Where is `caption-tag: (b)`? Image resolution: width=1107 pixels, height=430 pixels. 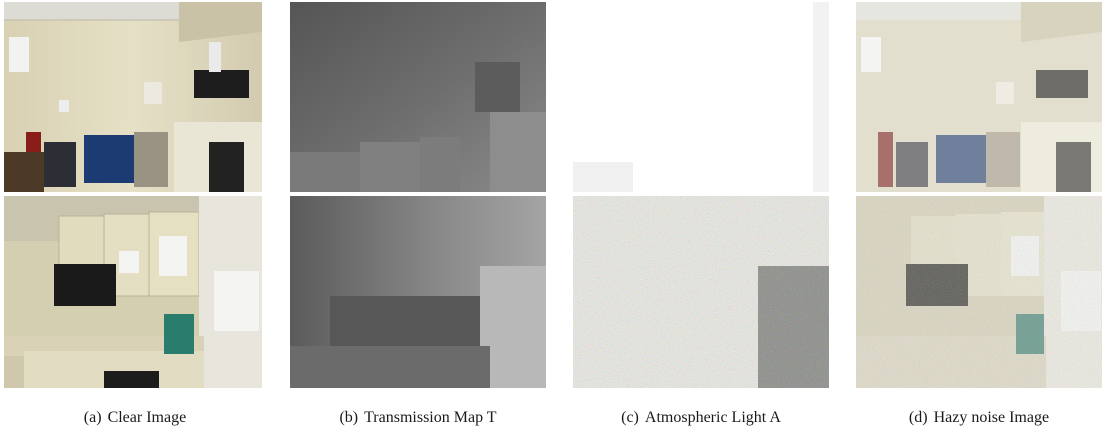
caption-tag: (b) is located at coordinates (349, 417).